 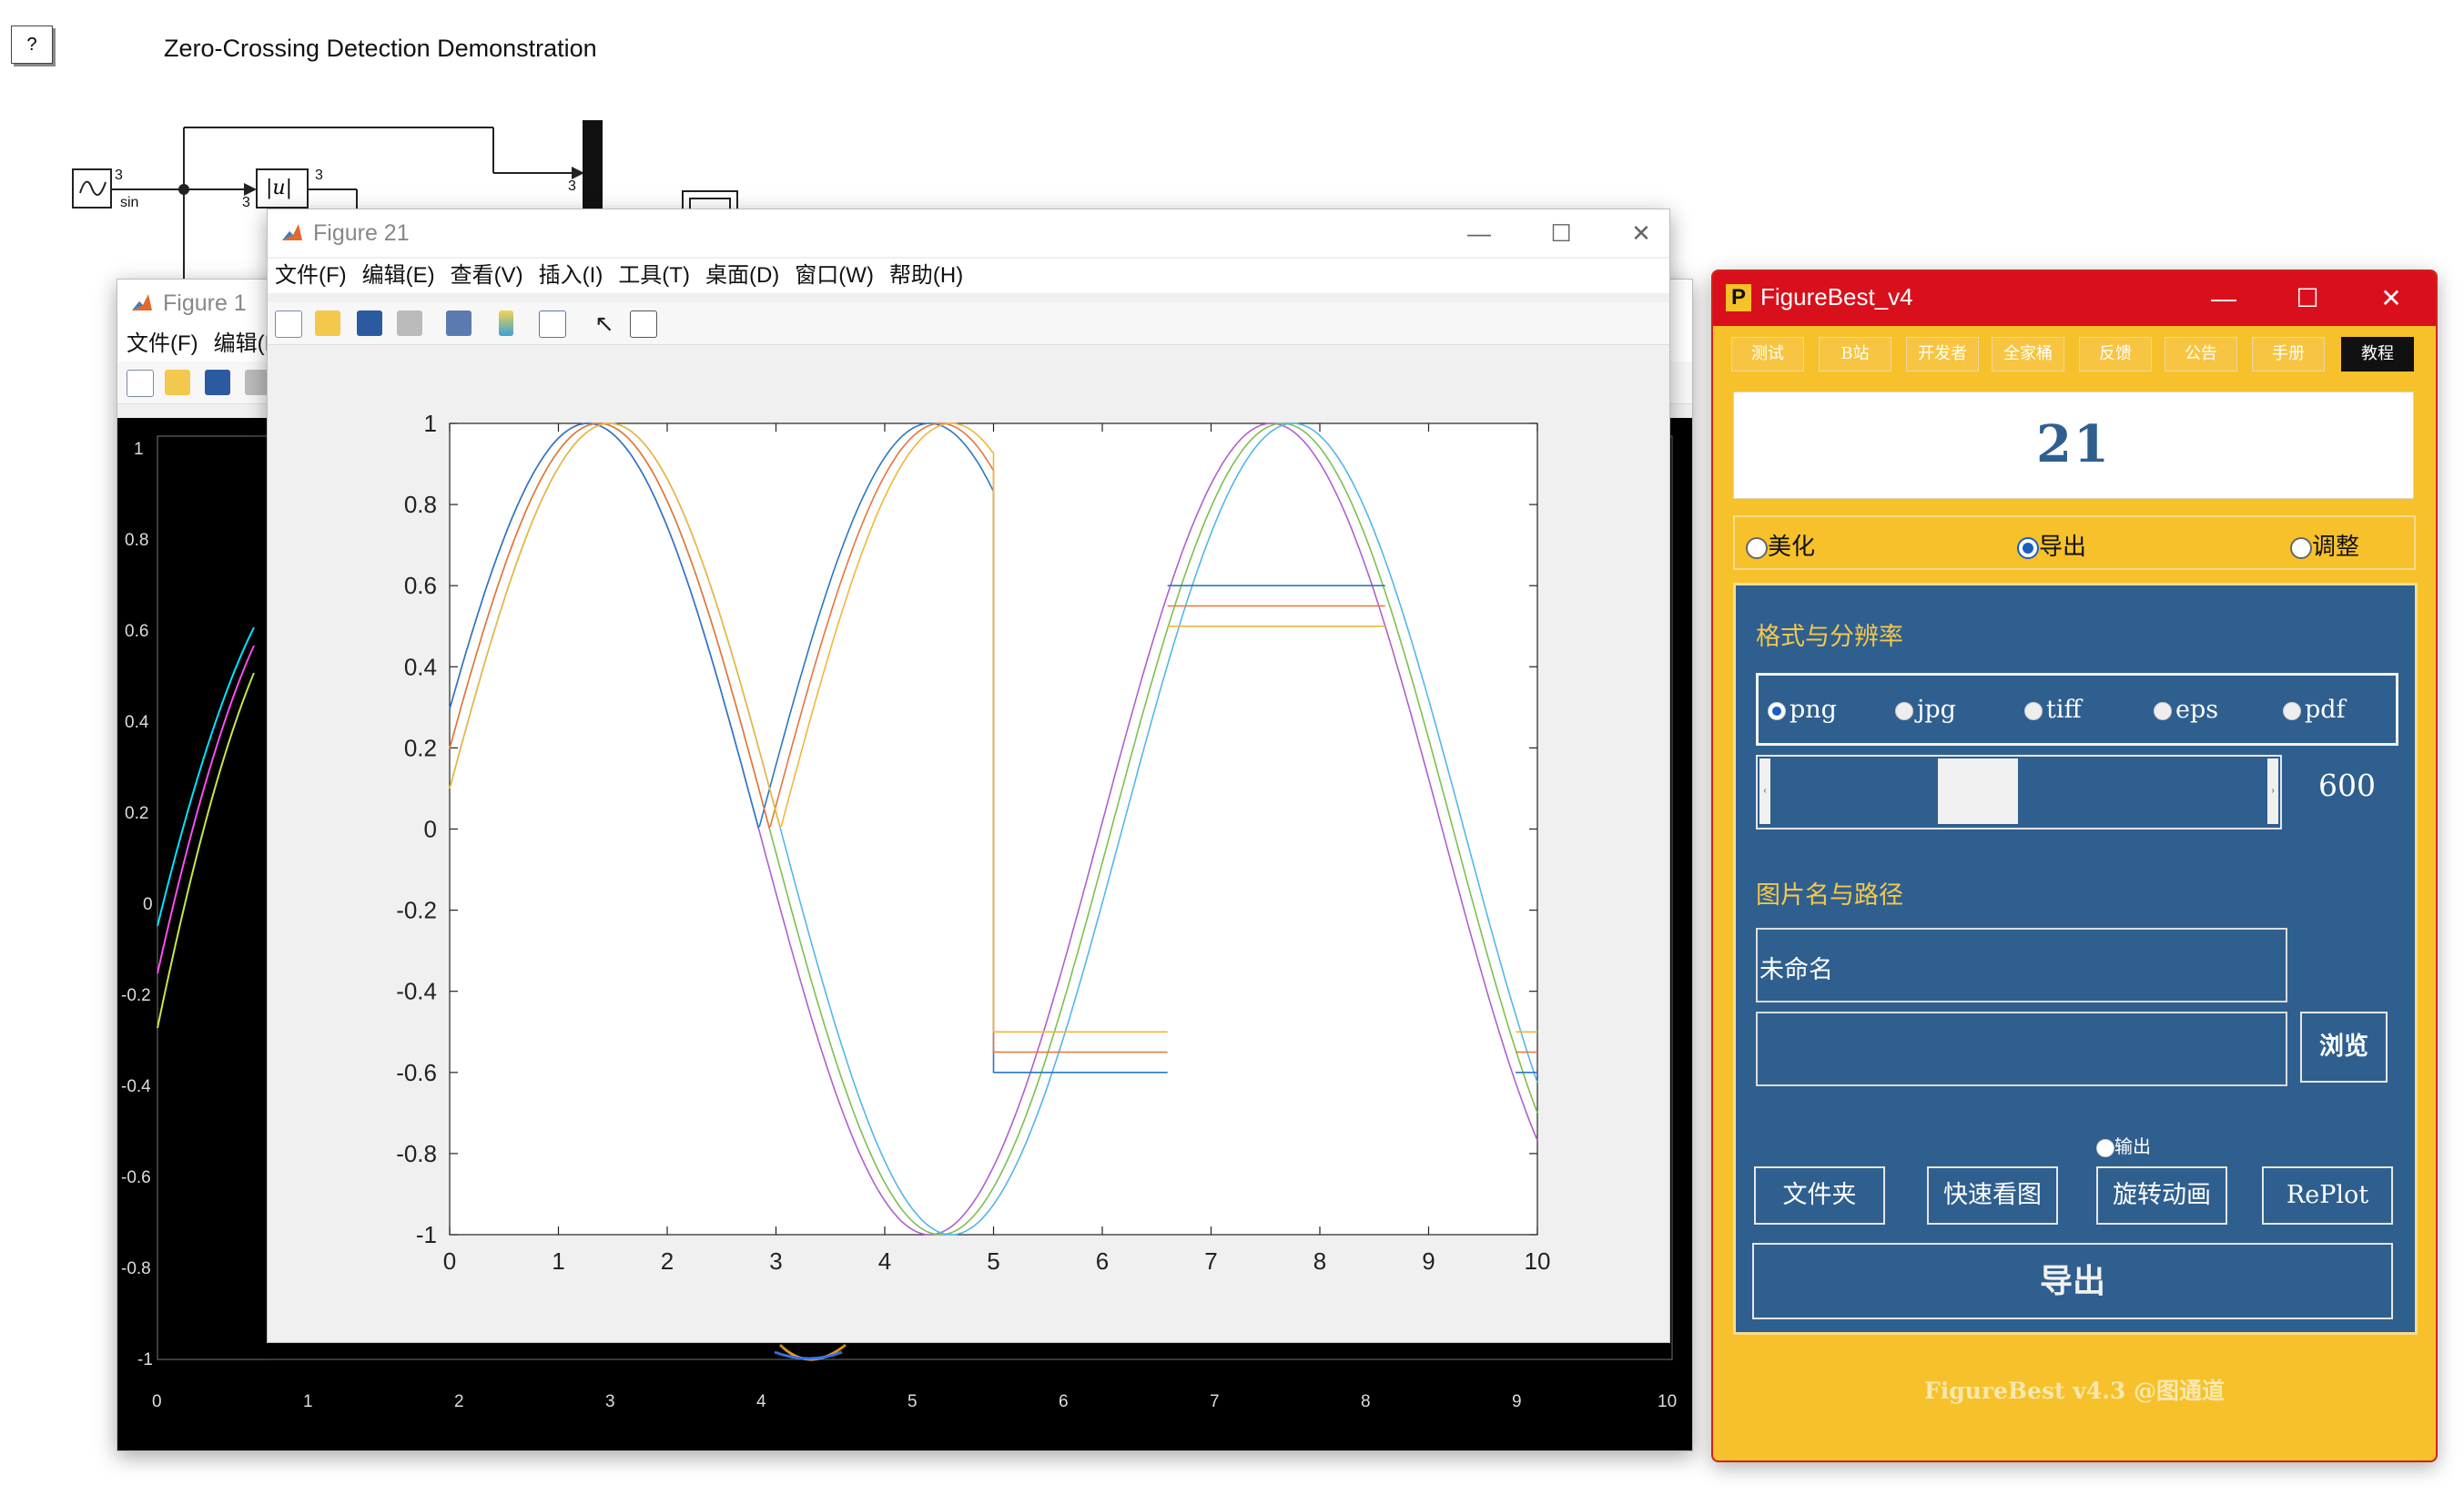 I want to click on menu-insert: 插入(I), so click(x=571, y=275).